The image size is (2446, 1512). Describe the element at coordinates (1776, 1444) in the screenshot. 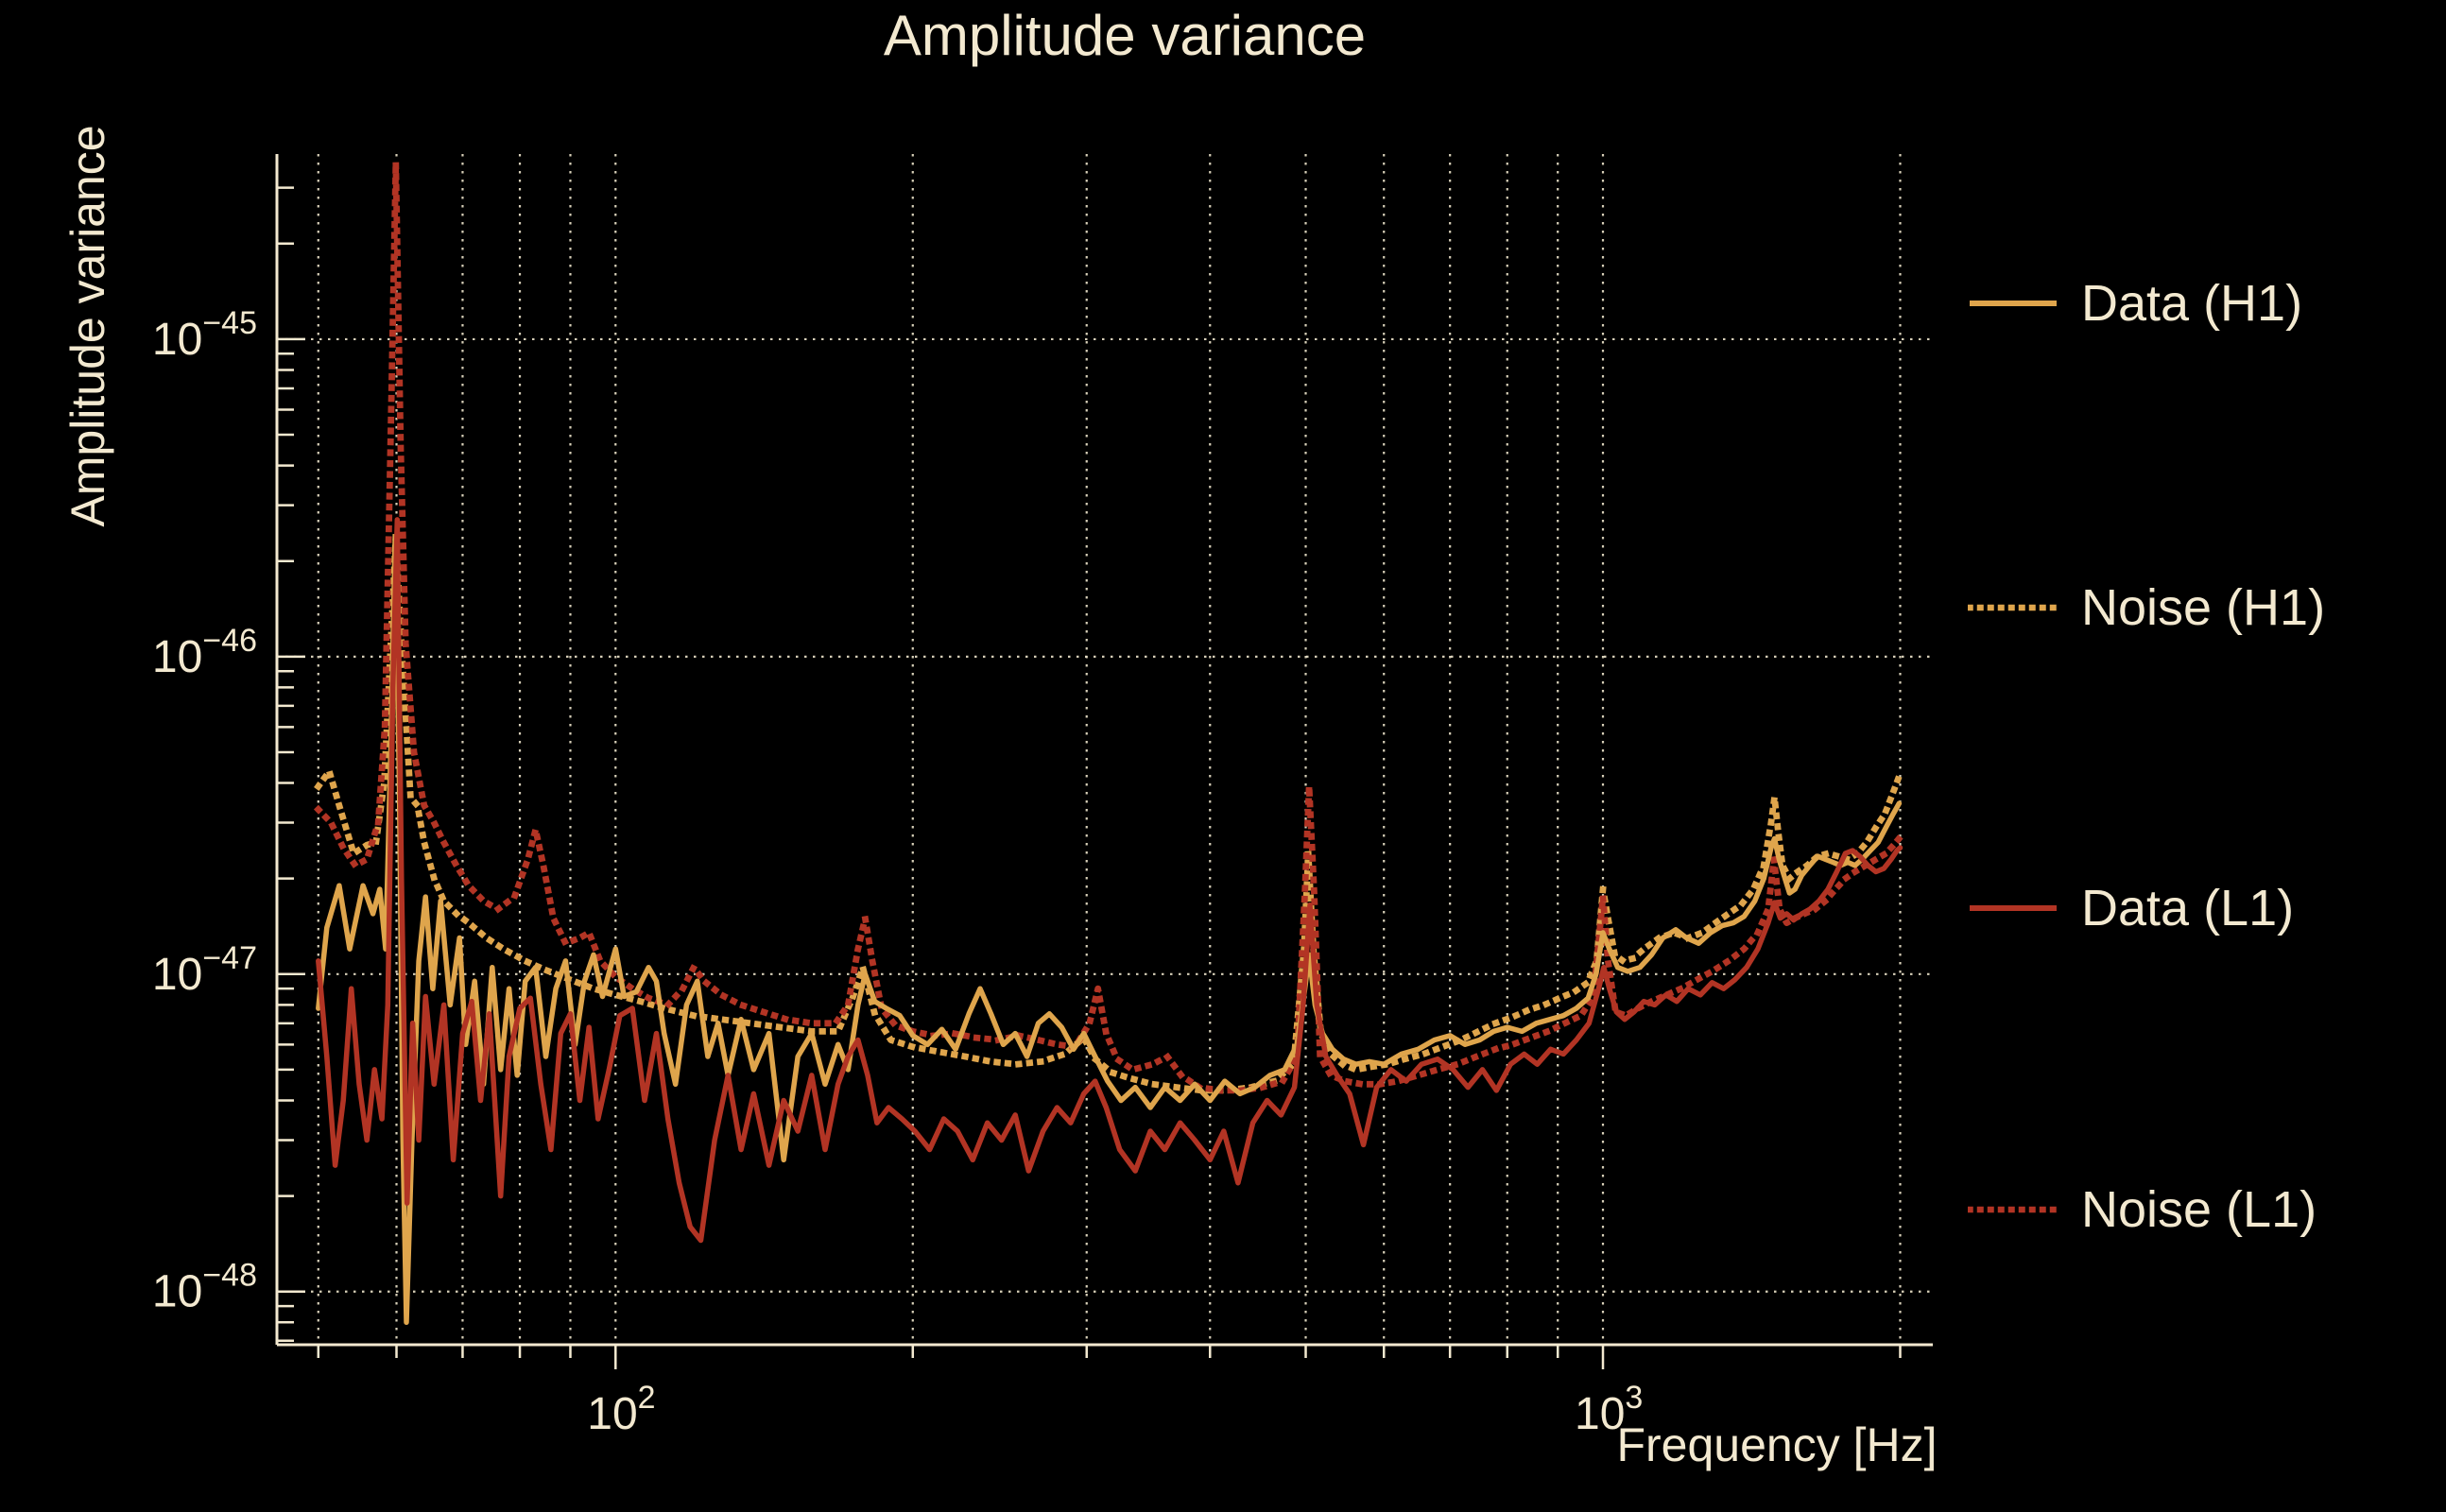

I see `x-axis-label: Frequency [Hz]` at that location.